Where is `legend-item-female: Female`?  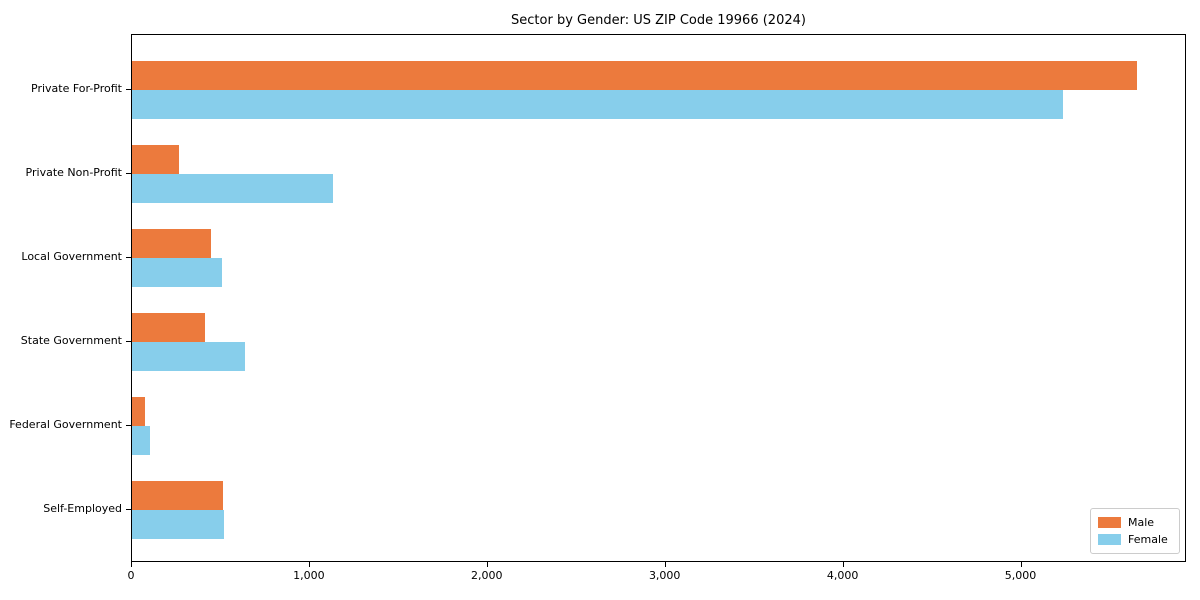 legend-item-female: Female is located at coordinates (1135, 539).